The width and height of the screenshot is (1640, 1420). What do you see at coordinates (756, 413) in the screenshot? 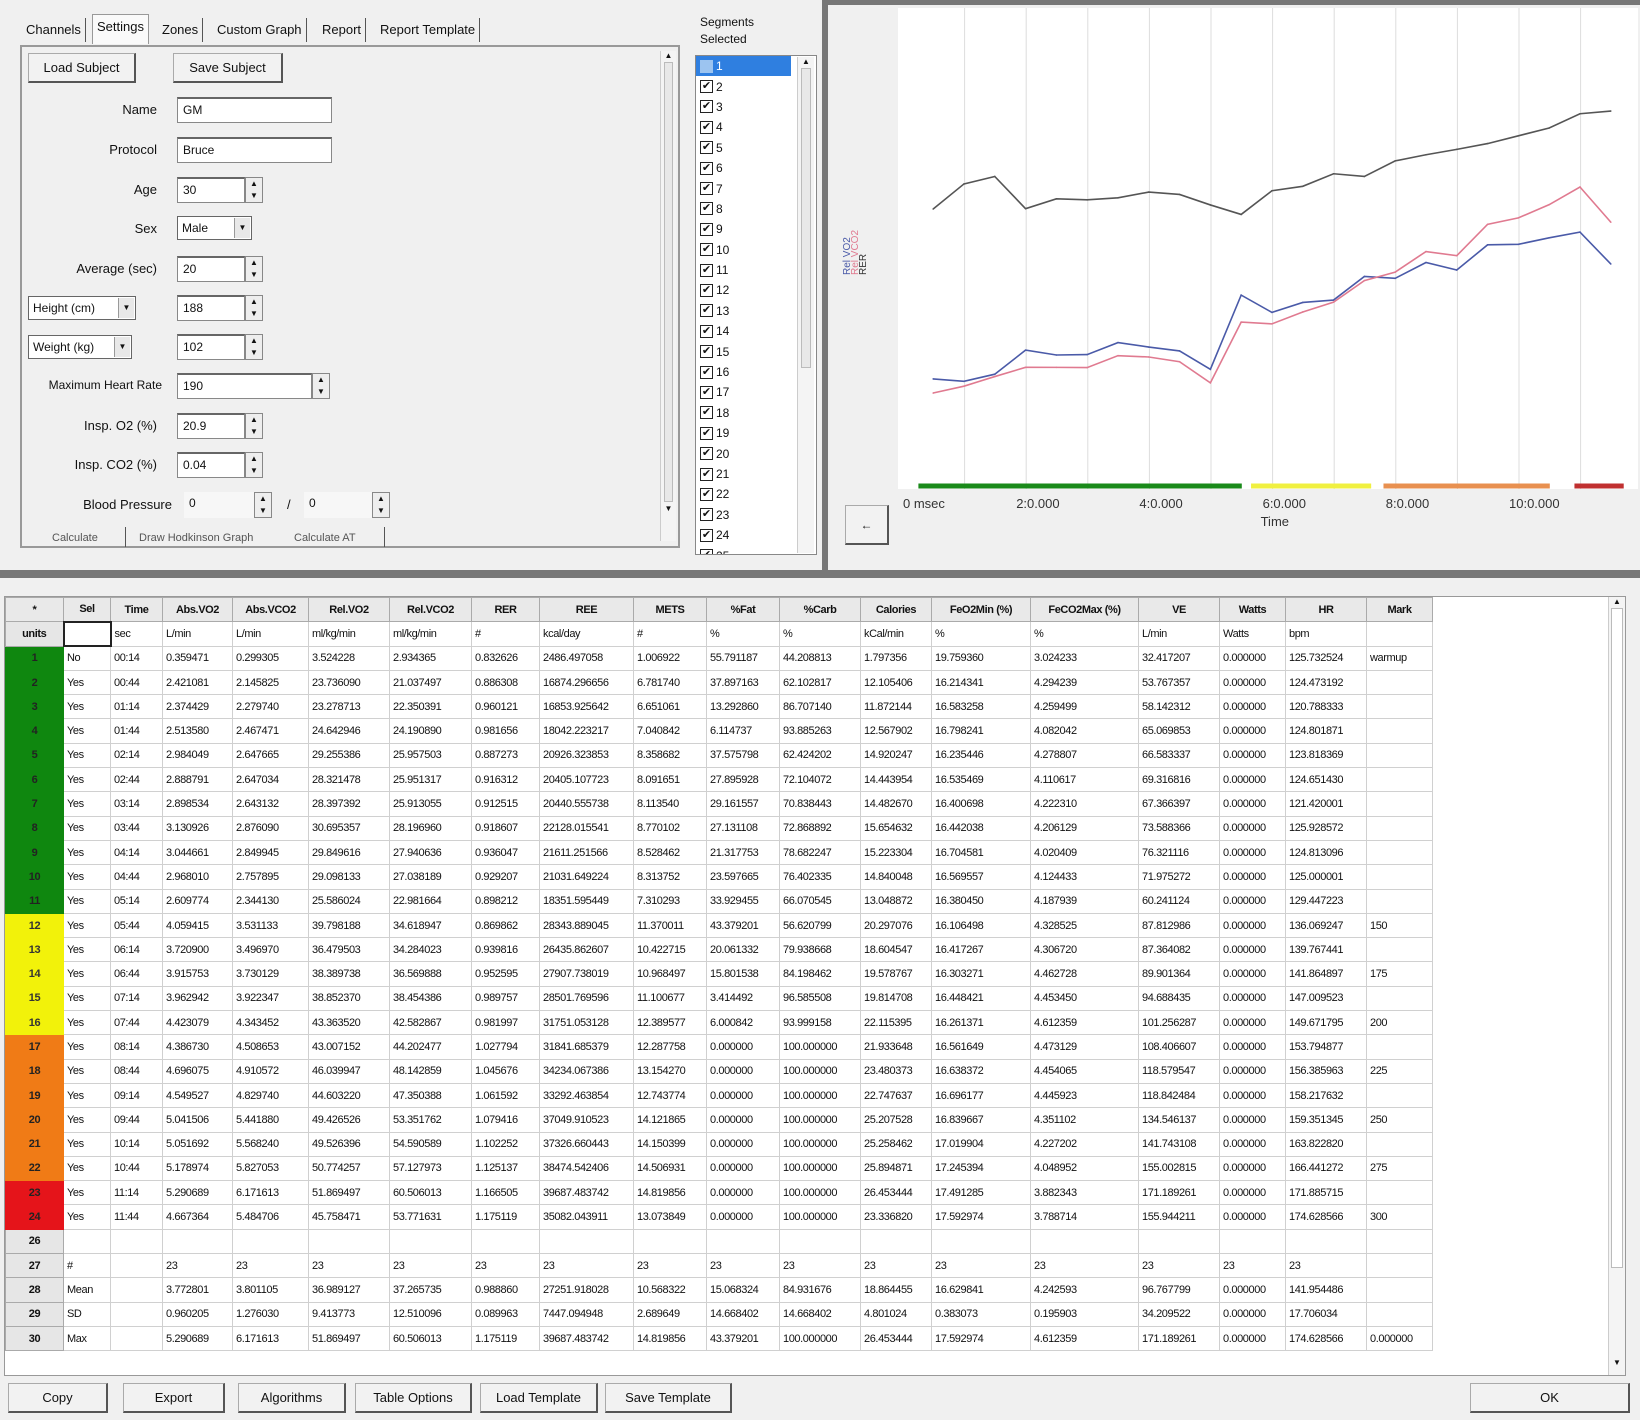
I see `segment-item: ✔ 18` at bounding box center [756, 413].